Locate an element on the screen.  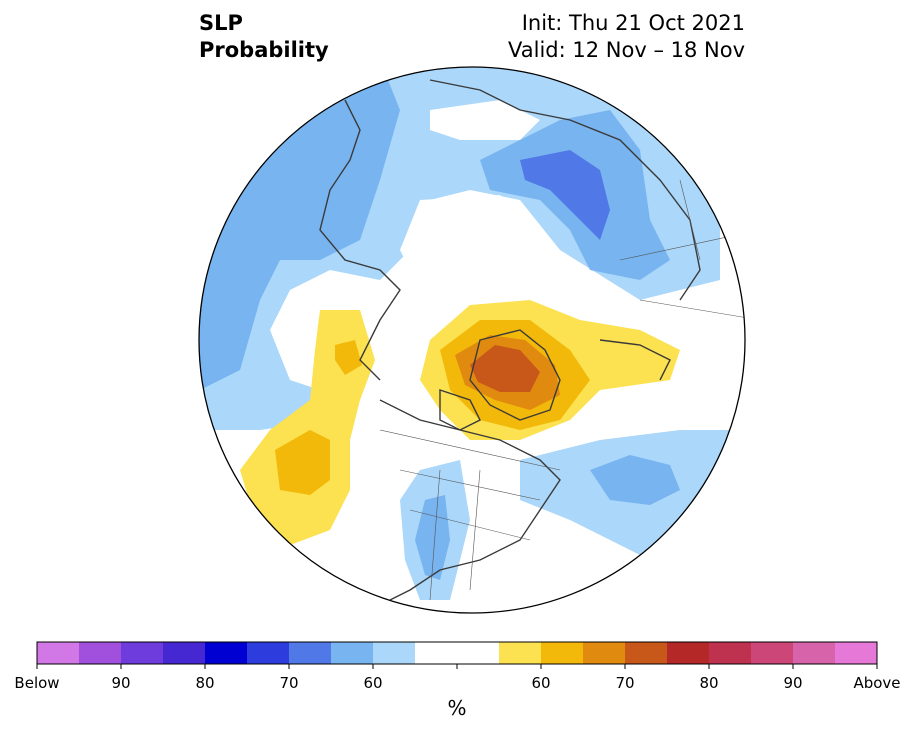
above-anomaly-greenland-core is located at coordinates (505, 368).